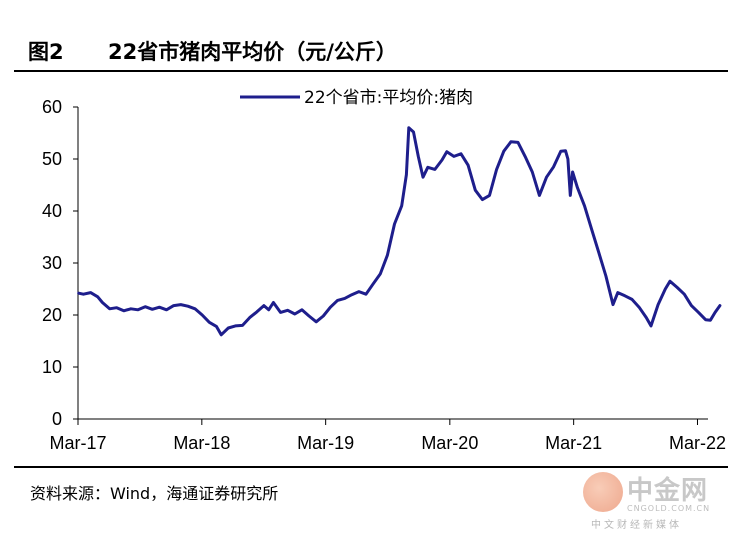  What do you see at coordinates (449, 443) in the screenshot?
I see `x-tick-label: Mar-20` at bounding box center [449, 443].